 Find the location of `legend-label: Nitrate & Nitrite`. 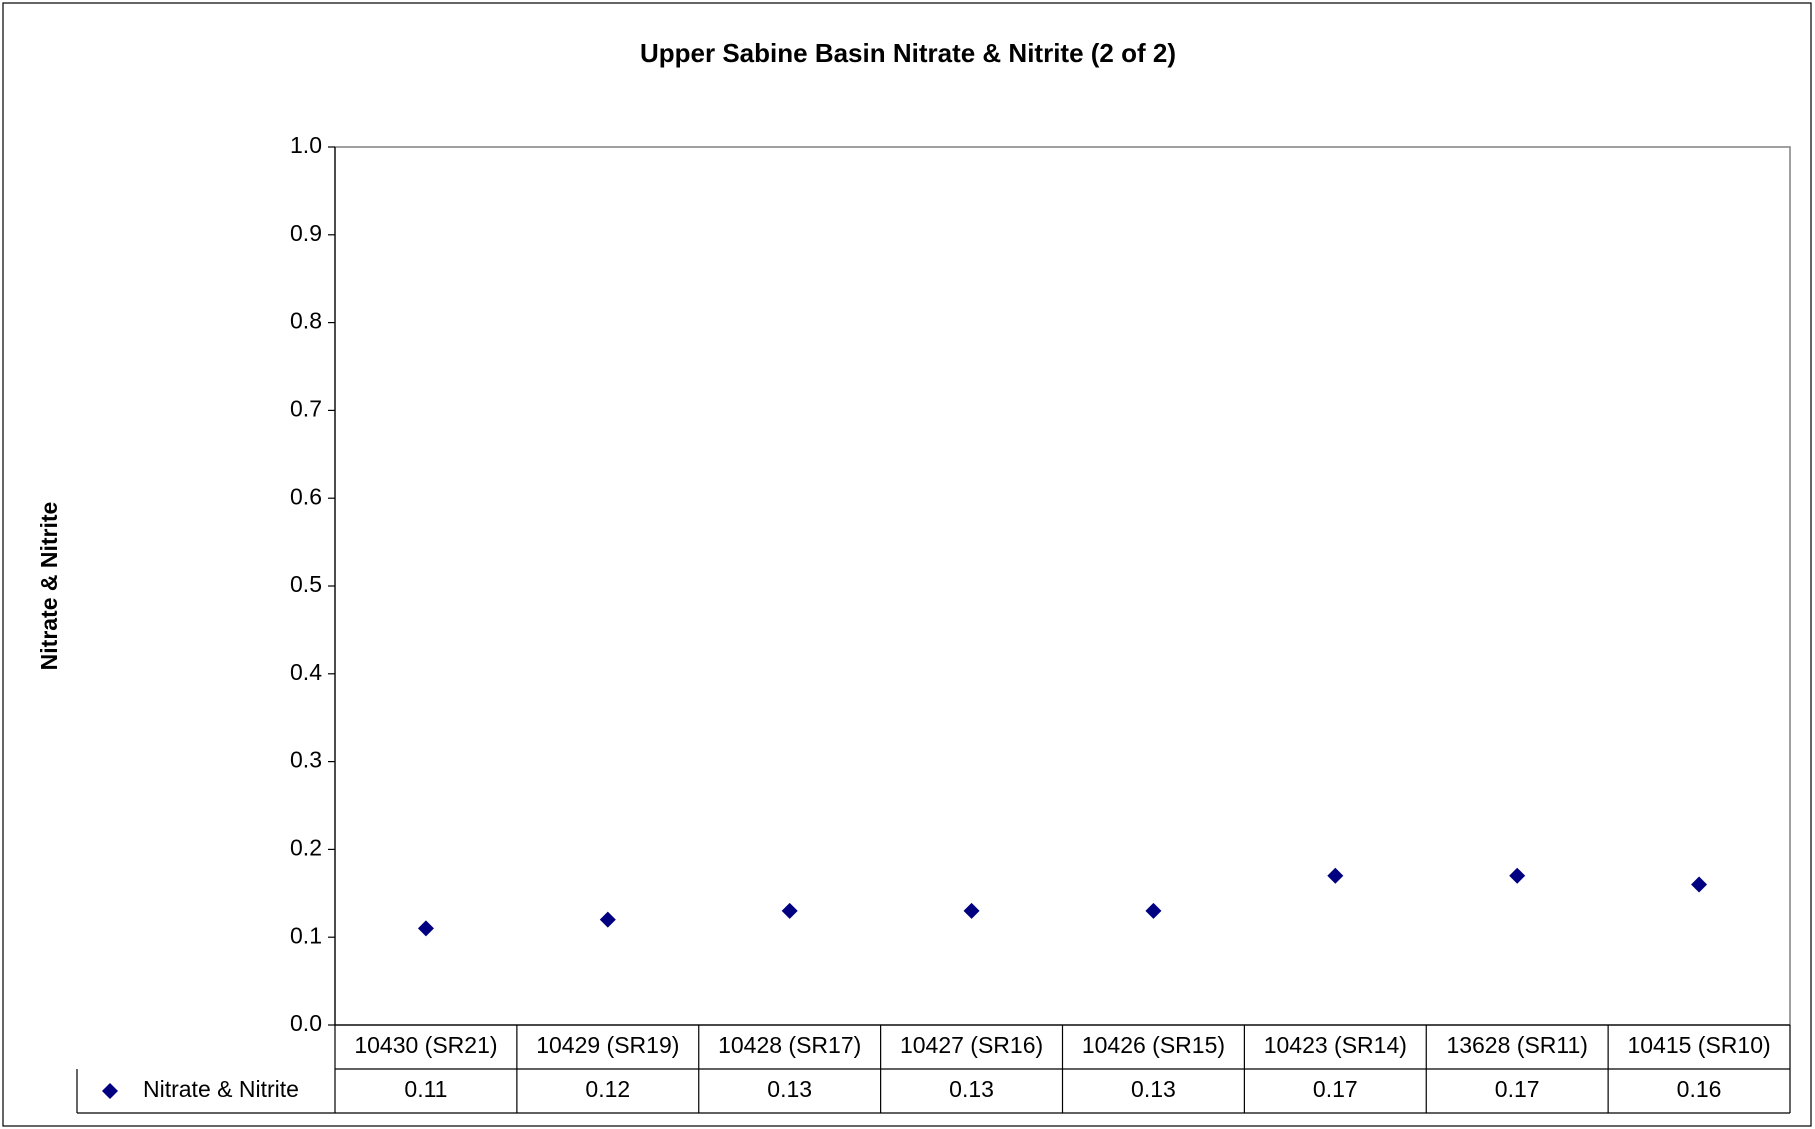

legend-label: Nitrate & Nitrite is located at coordinates (221, 1089).